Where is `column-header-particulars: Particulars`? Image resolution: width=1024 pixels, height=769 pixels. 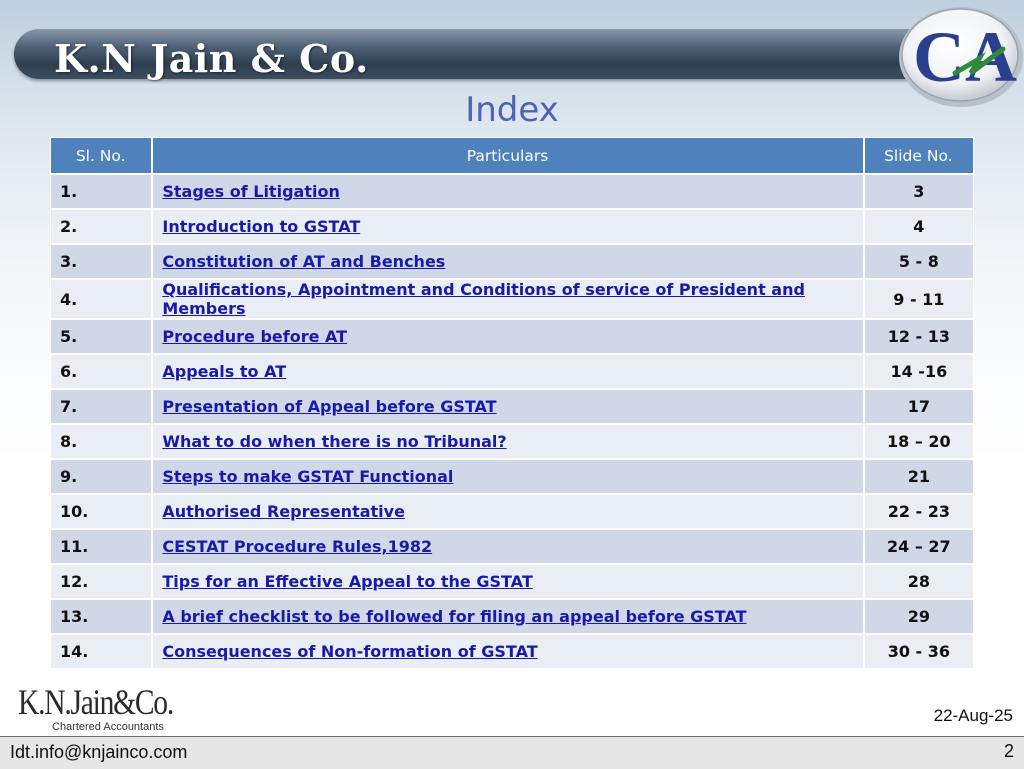 column-header-particulars: Particulars is located at coordinates (508, 155).